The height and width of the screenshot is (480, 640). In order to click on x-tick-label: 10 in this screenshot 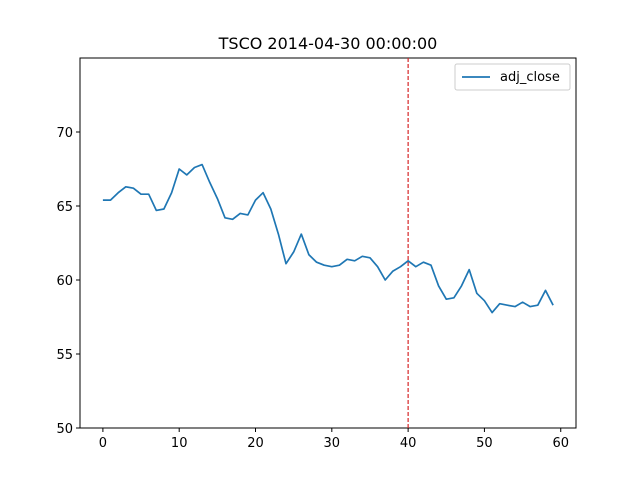, I will do `click(179, 443)`.